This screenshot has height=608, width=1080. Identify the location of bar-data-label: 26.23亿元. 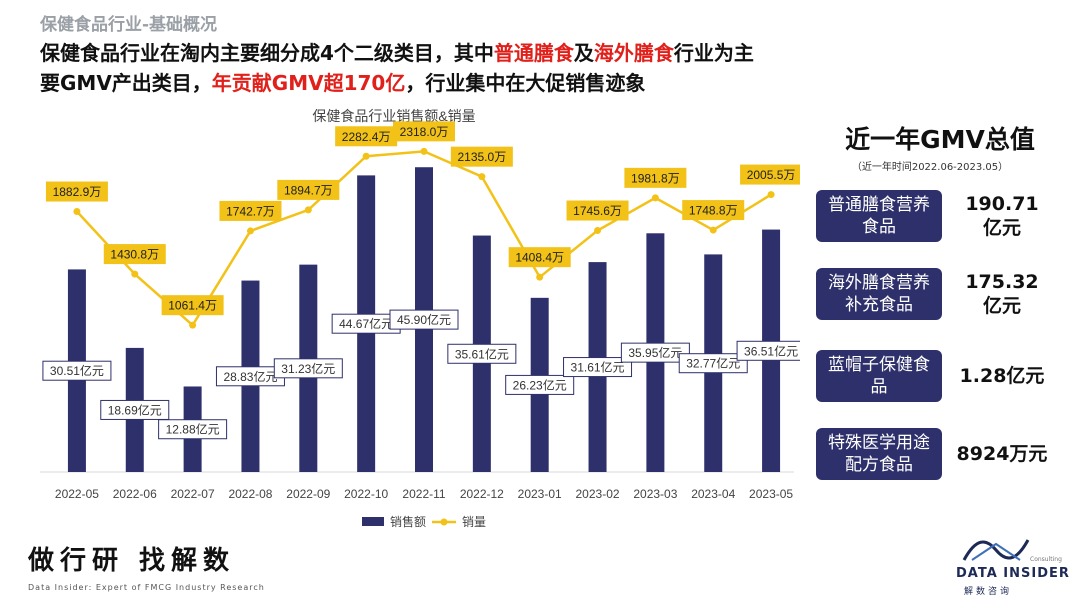
(540, 384).